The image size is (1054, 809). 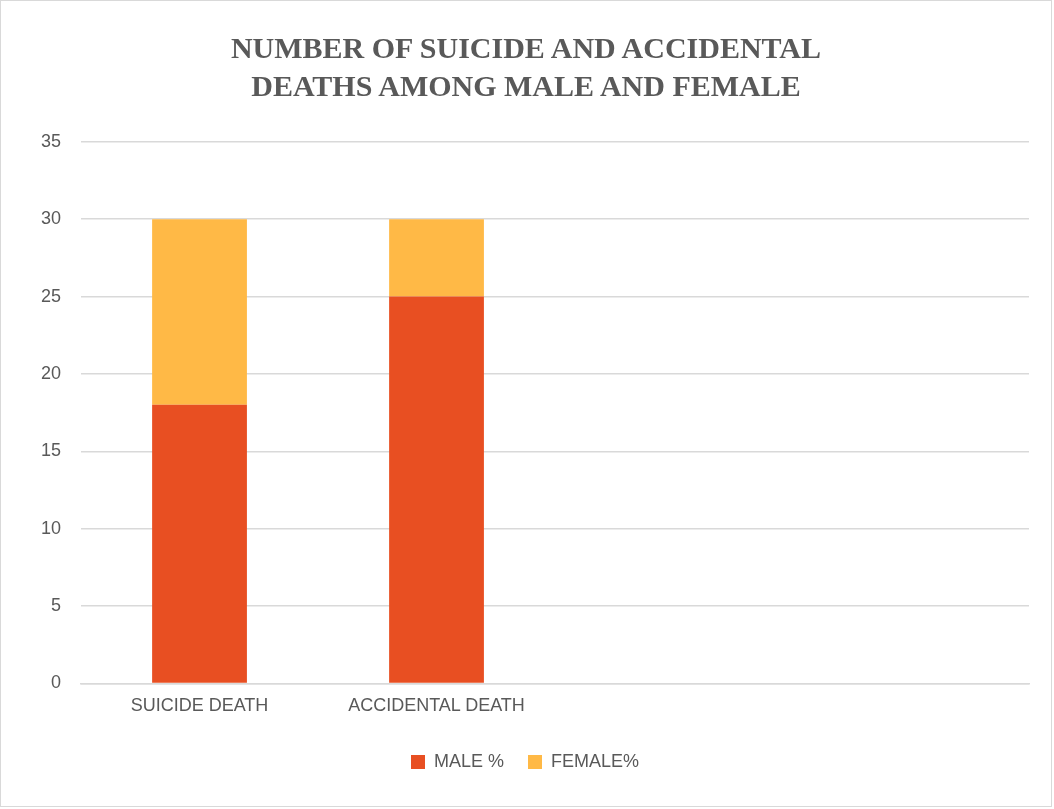 I want to click on y-tick-label: 30, so click(x=51, y=218).